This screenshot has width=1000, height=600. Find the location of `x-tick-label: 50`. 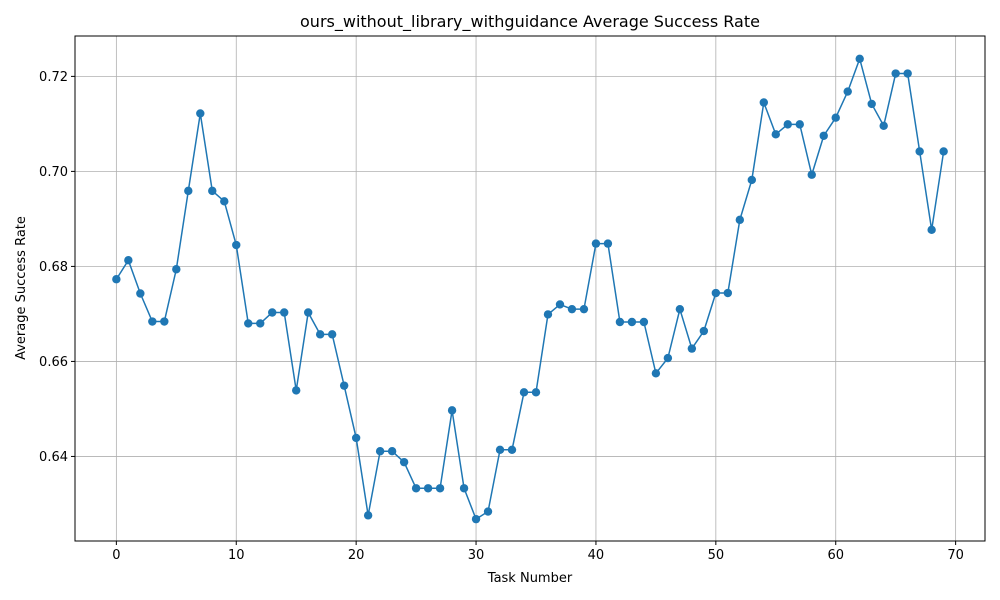

x-tick-label: 50 is located at coordinates (716, 555).